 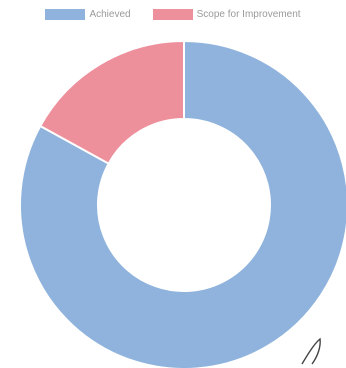 I want to click on legend-label-achieved: Achieved, so click(x=110, y=14).